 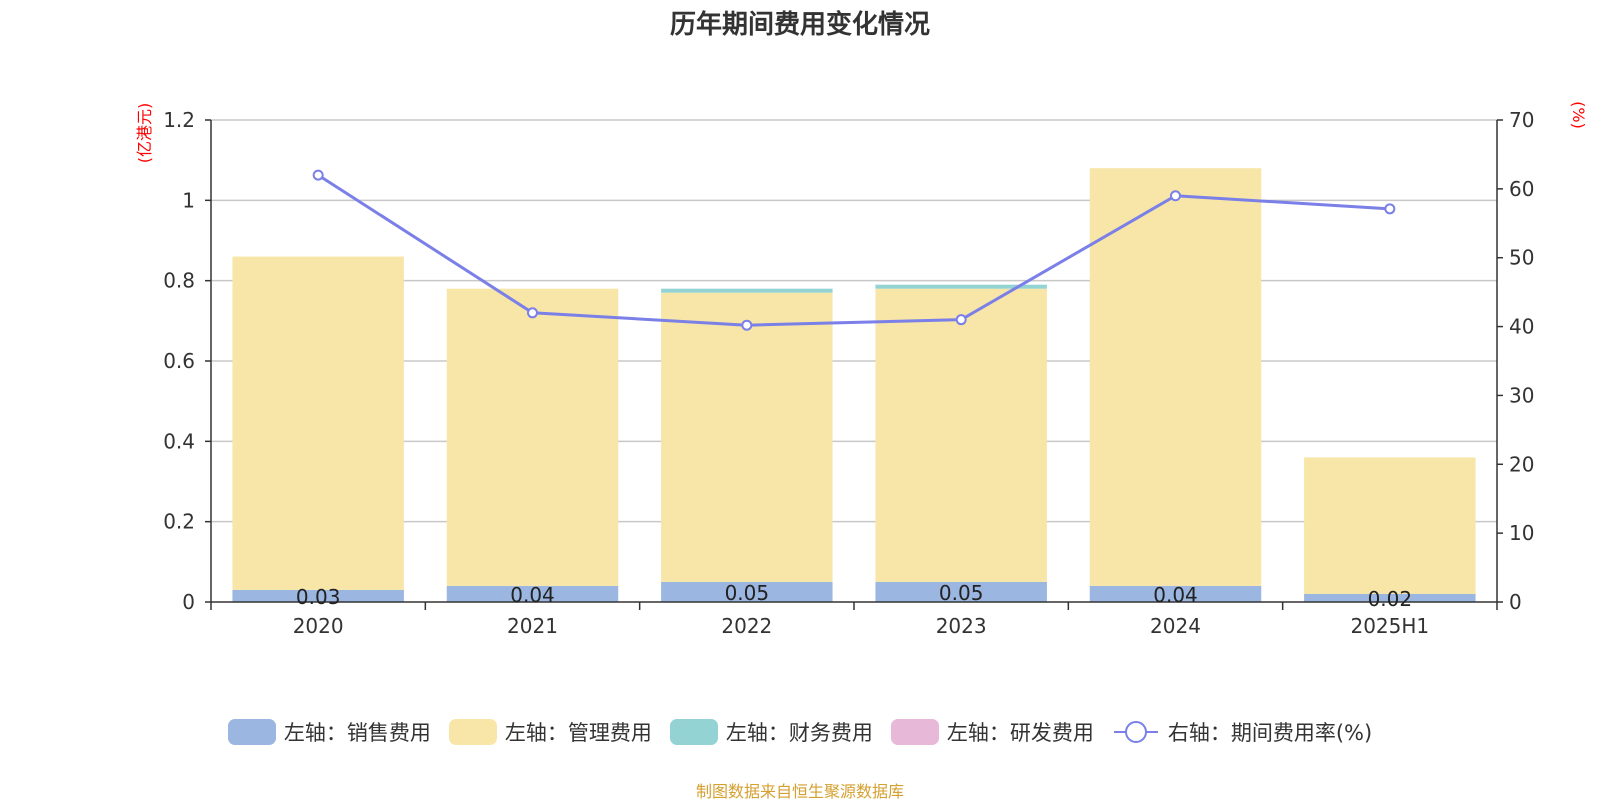 I want to click on legend-swatch-finance, so click(x=693, y=732).